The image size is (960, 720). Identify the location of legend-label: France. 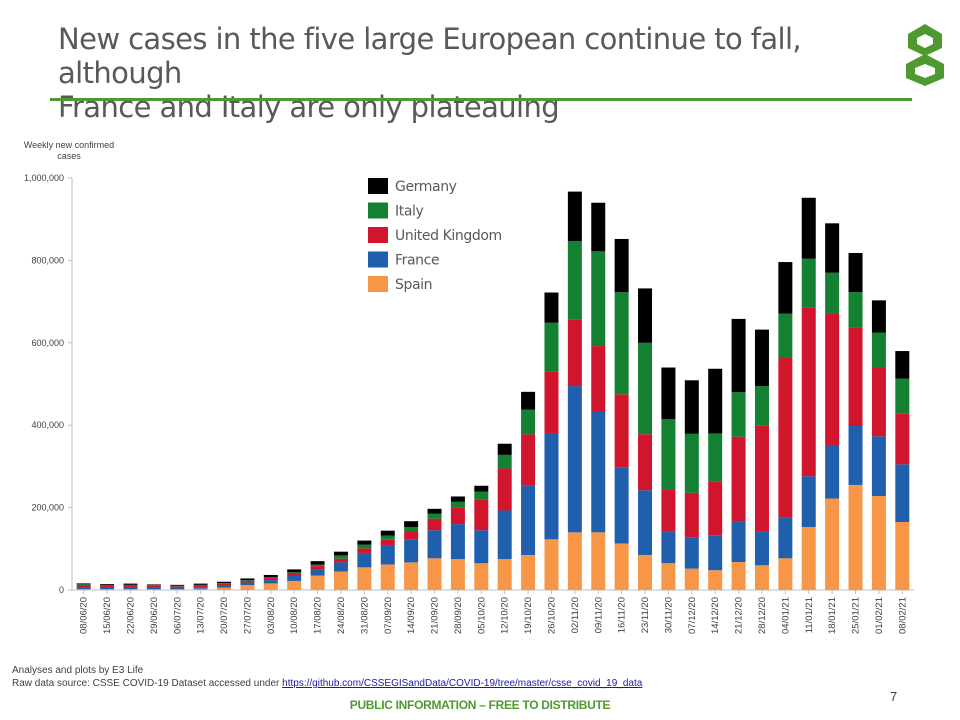
(417, 261).